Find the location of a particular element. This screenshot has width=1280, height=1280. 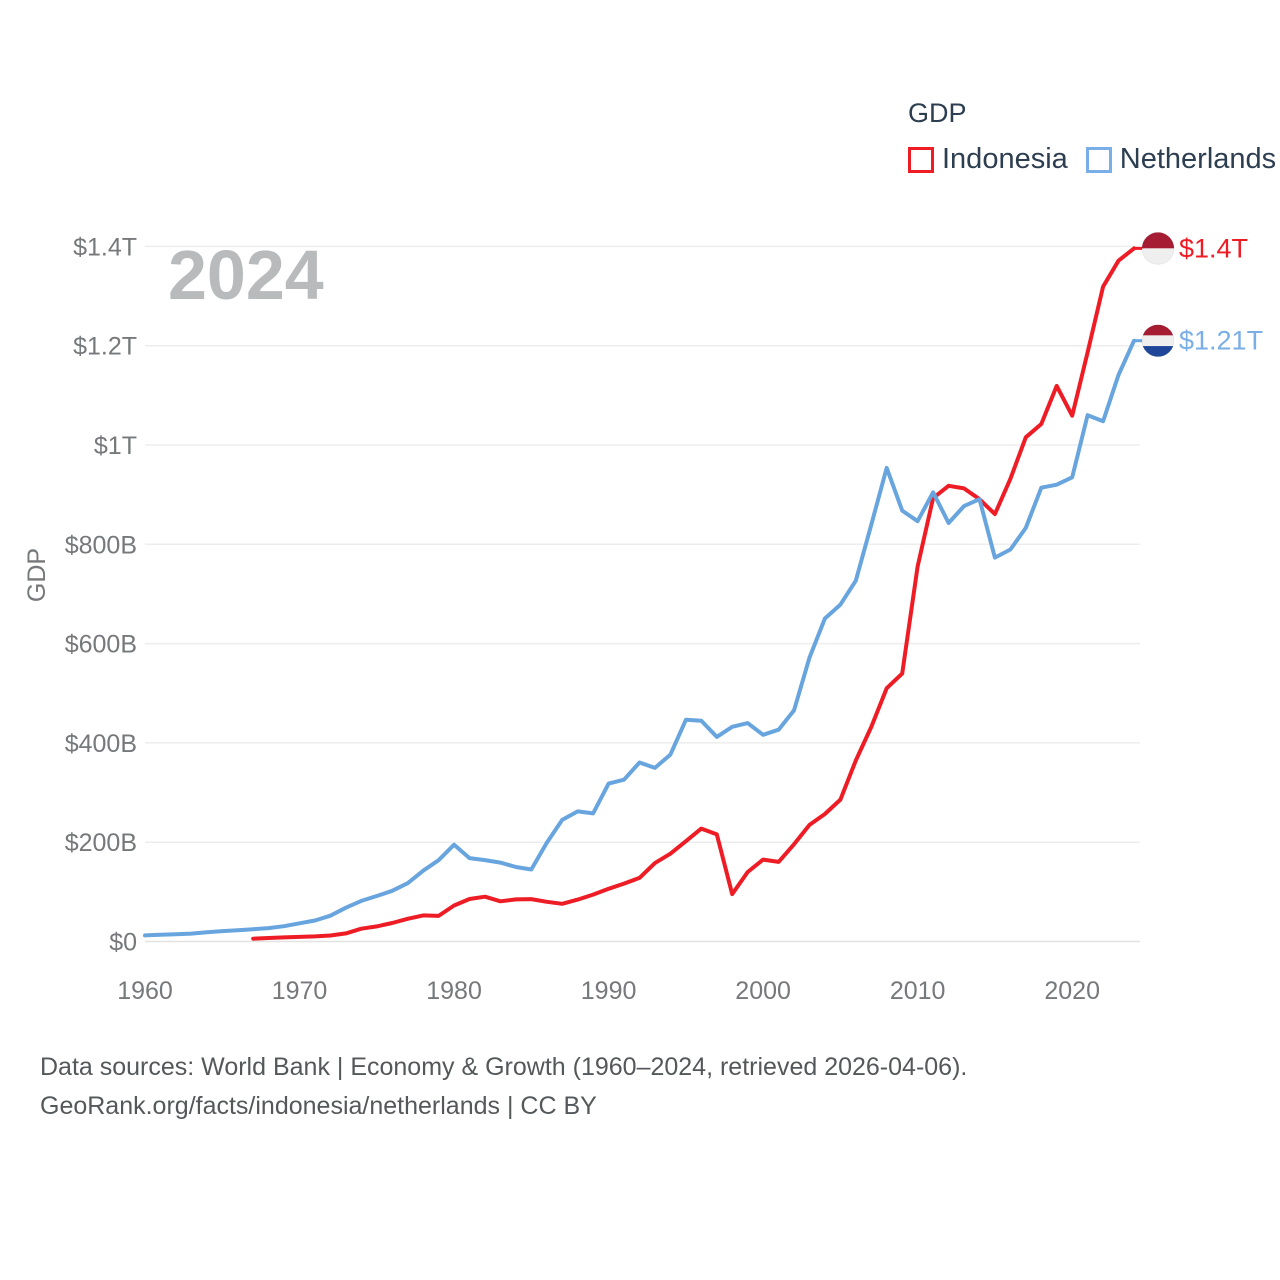

indonesia-swatch-icon is located at coordinates (921, 159).